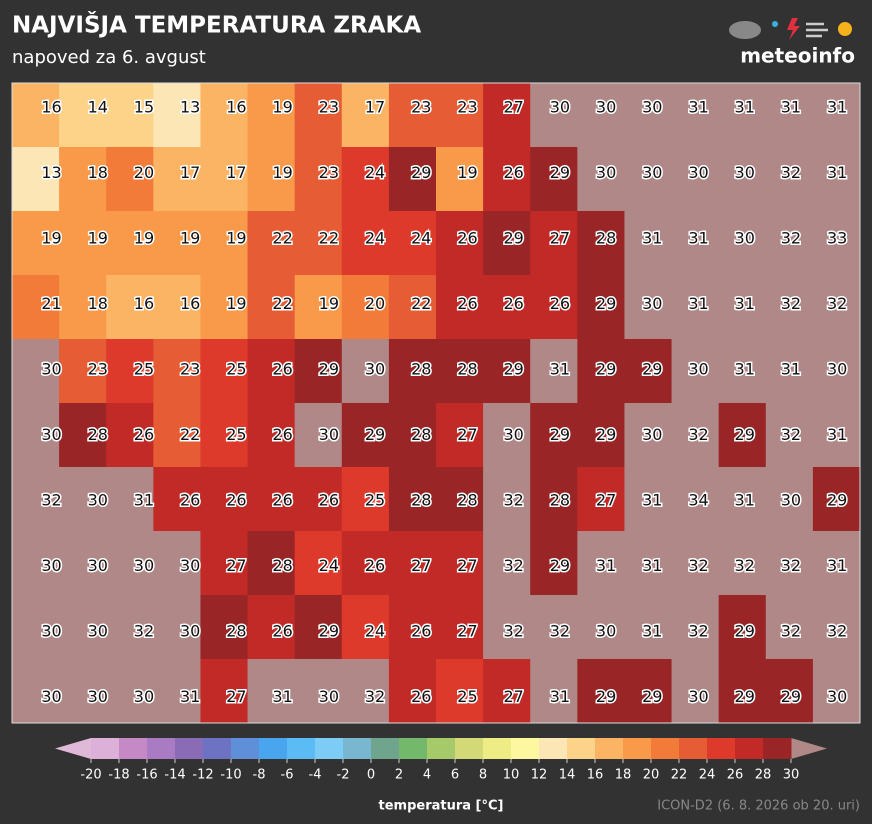  Describe the element at coordinates (399, 775) in the screenshot. I see `colorbar-tick-label: 2` at that location.